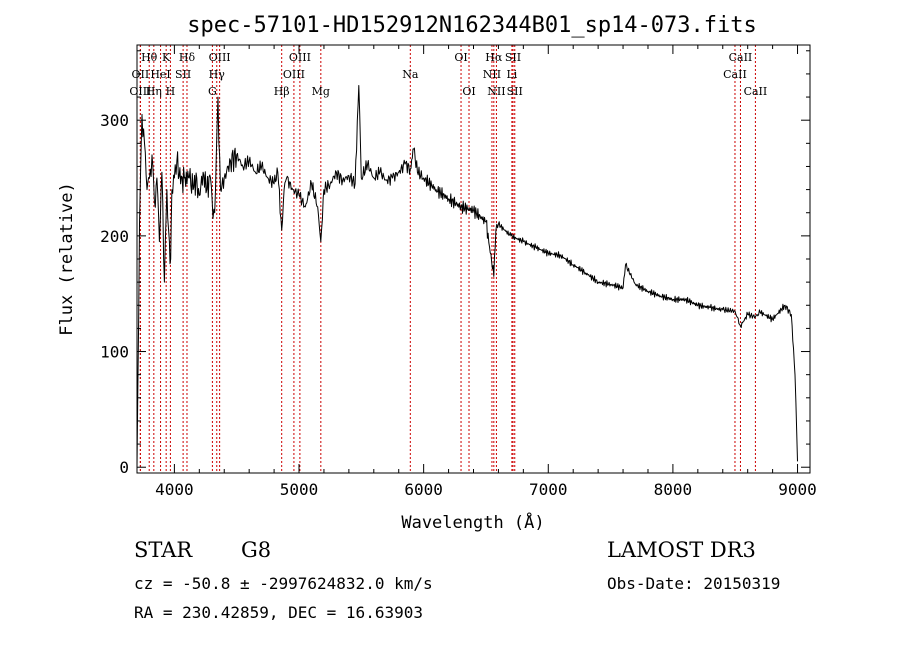  Describe the element at coordinates (171, 91) in the screenshot. I see `line-label: H` at that location.